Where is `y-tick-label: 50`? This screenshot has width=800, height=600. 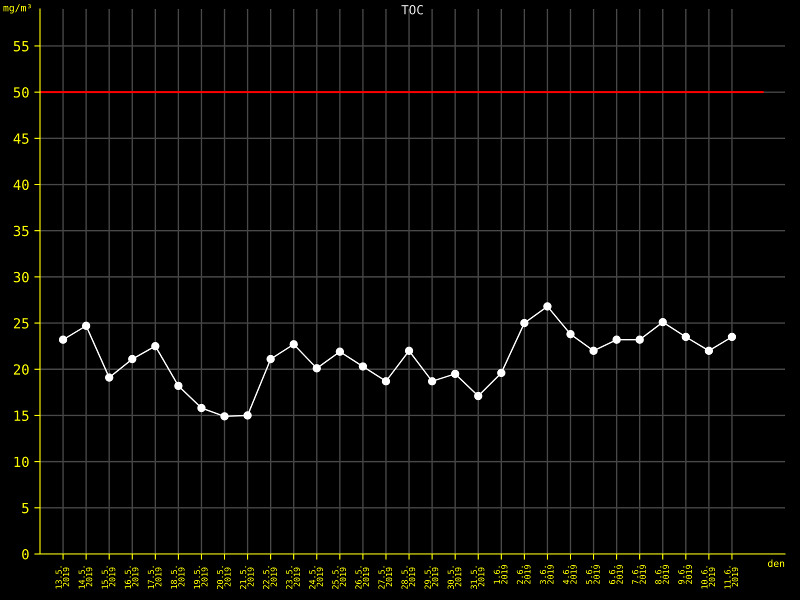 y-tick-label: 50 is located at coordinates (21, 92).